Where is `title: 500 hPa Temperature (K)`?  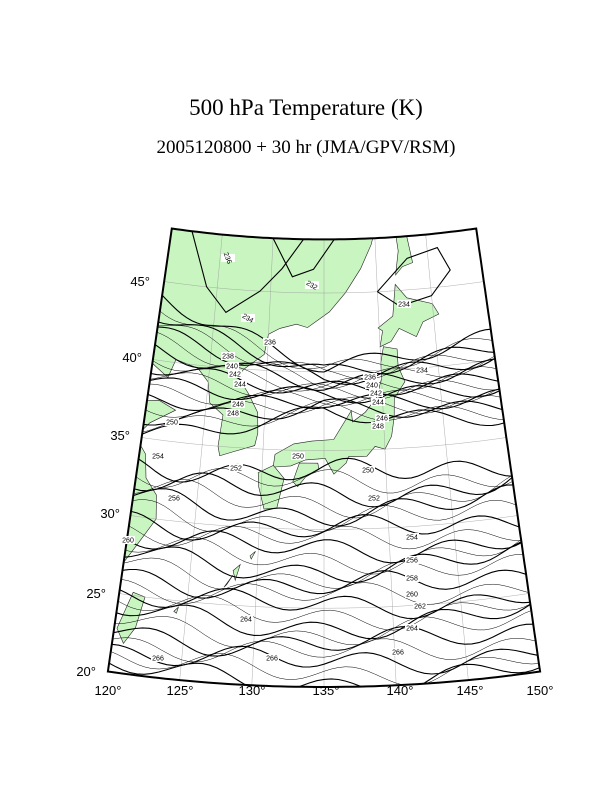
title: 500 hPa Temperature (K) is located at coordinates (306, 107).